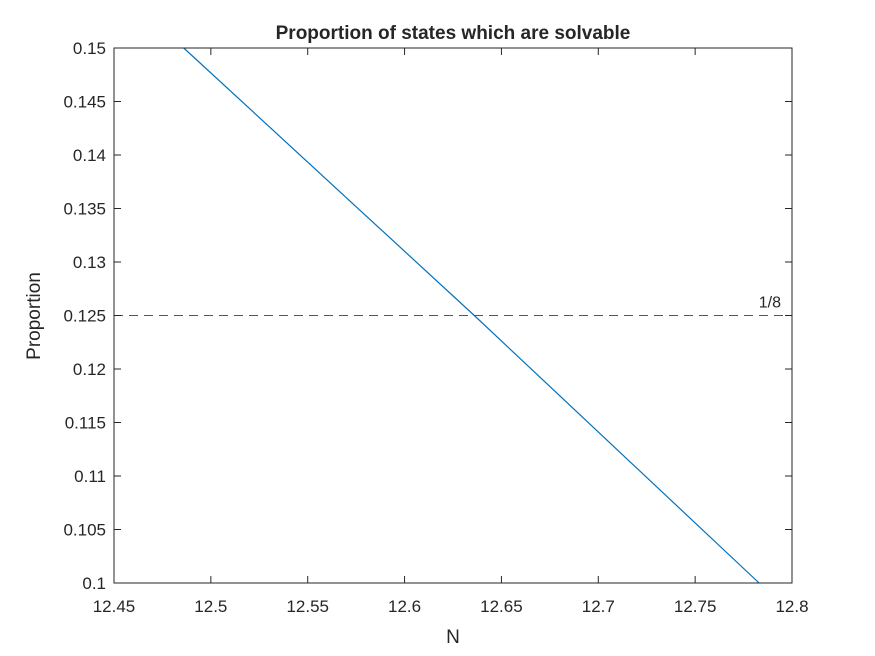  Describe the element at coordinates (307, 606) in the screenshot. I see `x-tick-label: 12.55` at that location.